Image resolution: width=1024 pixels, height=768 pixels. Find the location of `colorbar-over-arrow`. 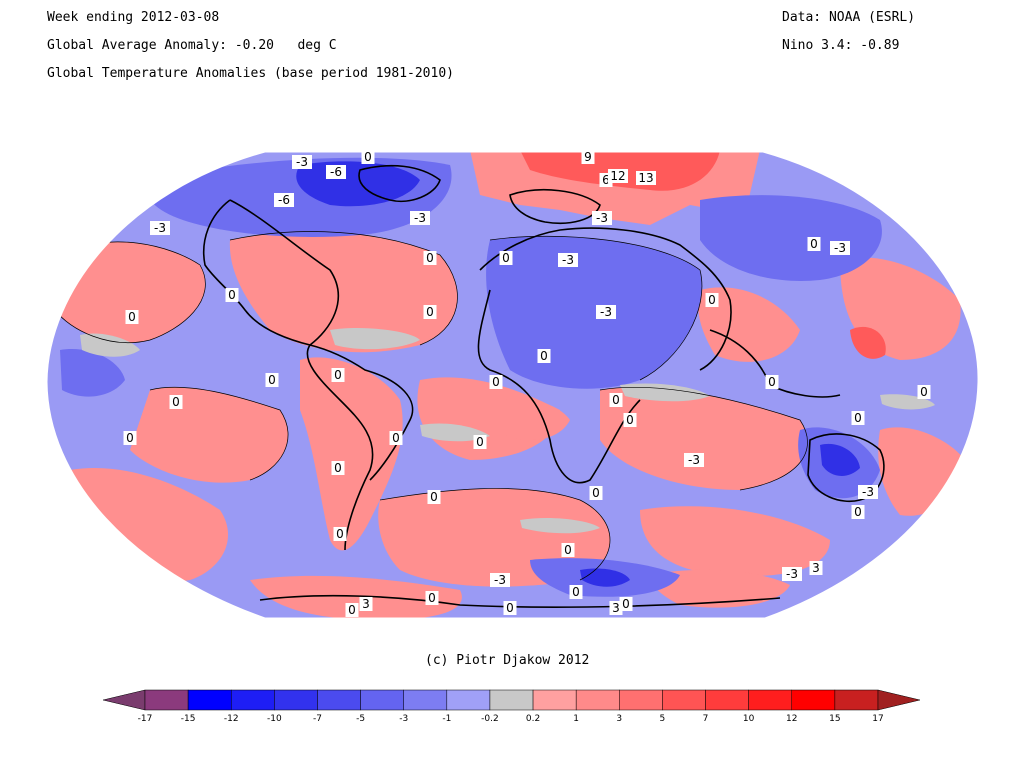

colorbar-over-arrow is located at coordinates (899, 700).